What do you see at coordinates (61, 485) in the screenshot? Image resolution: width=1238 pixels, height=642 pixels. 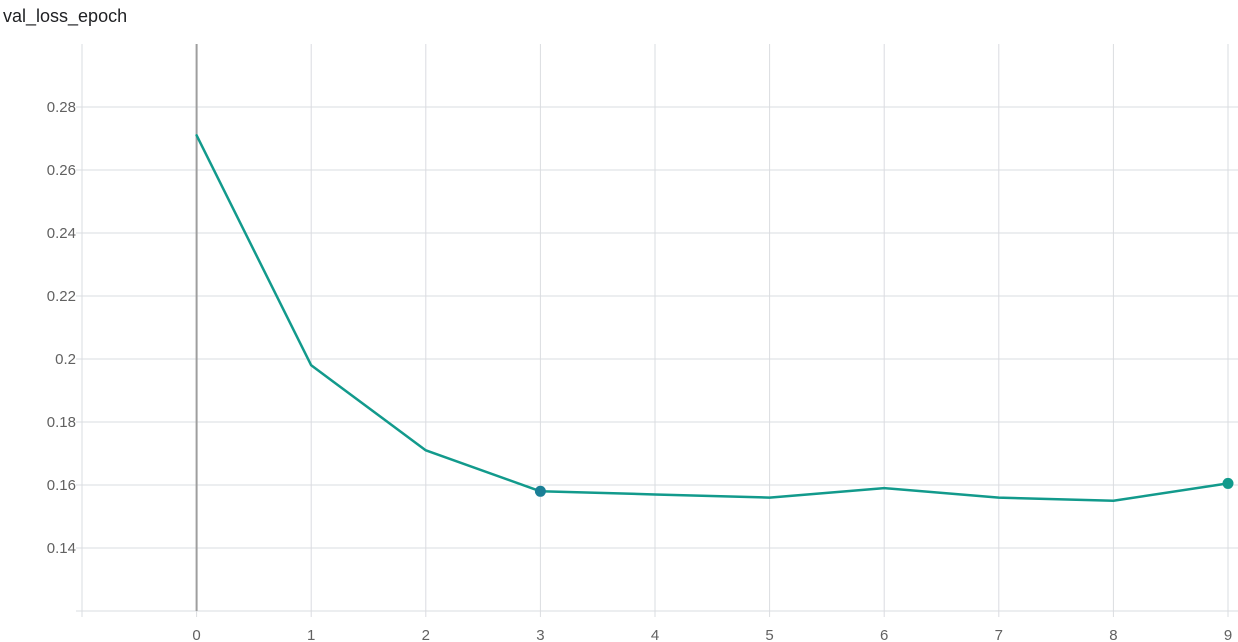 I see `y-tick-label: 0.16` at bounding box center [61, 485].